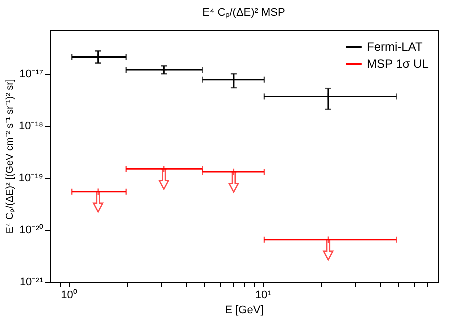  Describe the element at coordinates (31, 178) in the screenshot. I see `y-tick-label: 10⁻¹⁹` at that location.